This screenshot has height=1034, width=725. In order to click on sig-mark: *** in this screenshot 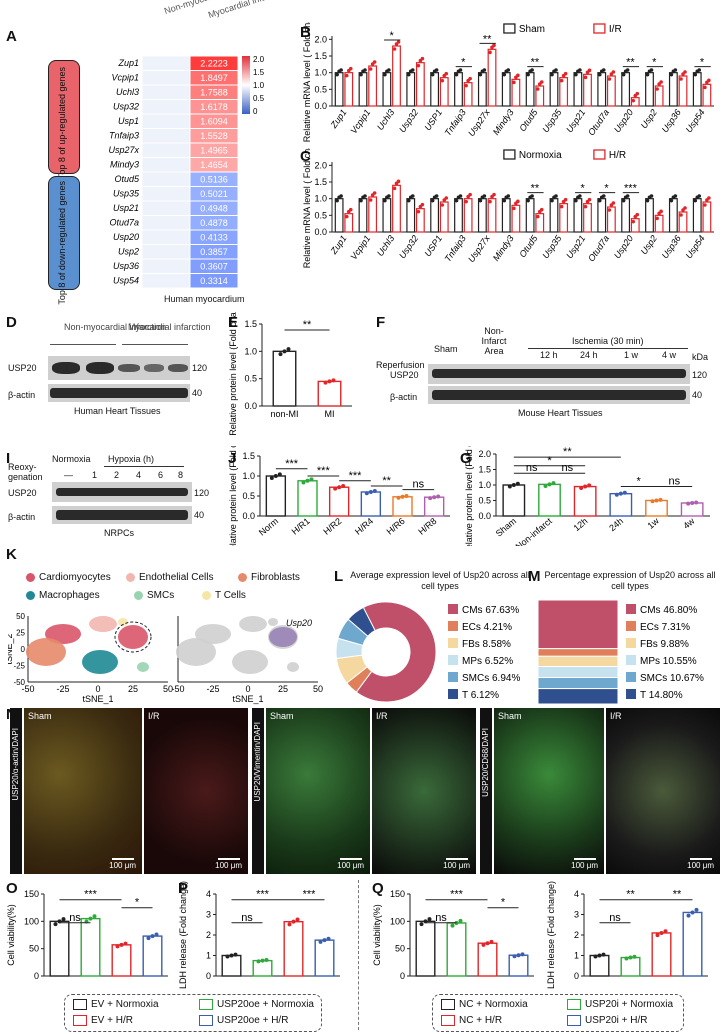, I will do `click(263, 895)`.